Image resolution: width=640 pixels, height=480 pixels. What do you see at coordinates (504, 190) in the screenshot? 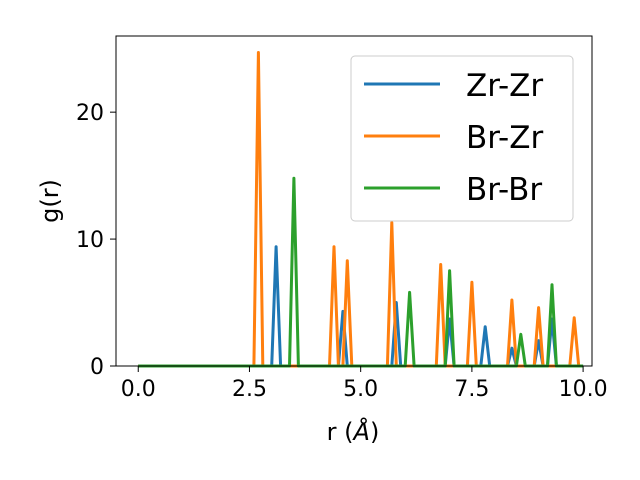
I see `legend-label-br-br: Br-Br` at bounding box center [504, 190].